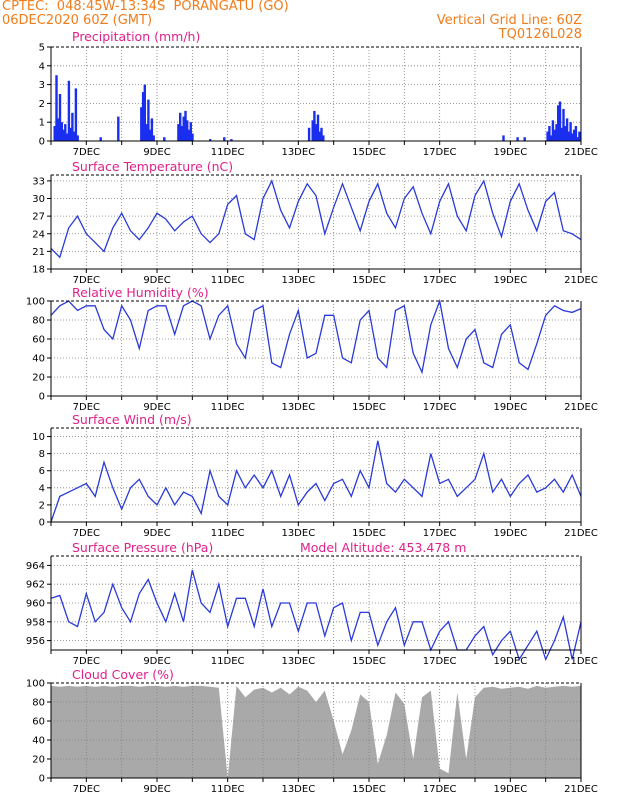  What do you see at coordinates (38, 270) in the screenshot?
I see `y-tick-label: 18` at bounding box center [38, 270].